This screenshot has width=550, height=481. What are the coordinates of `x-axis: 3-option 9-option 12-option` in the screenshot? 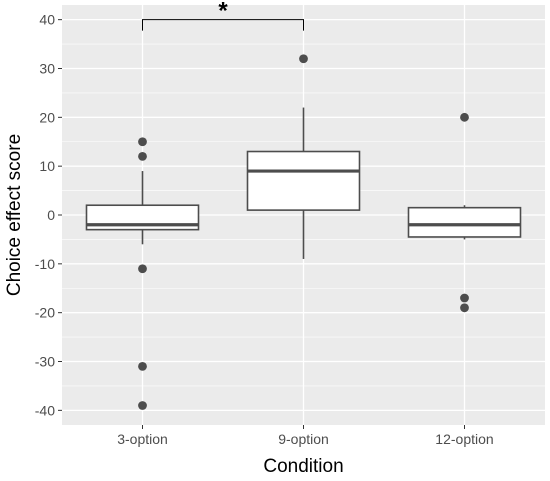 It's located at (305, 436).